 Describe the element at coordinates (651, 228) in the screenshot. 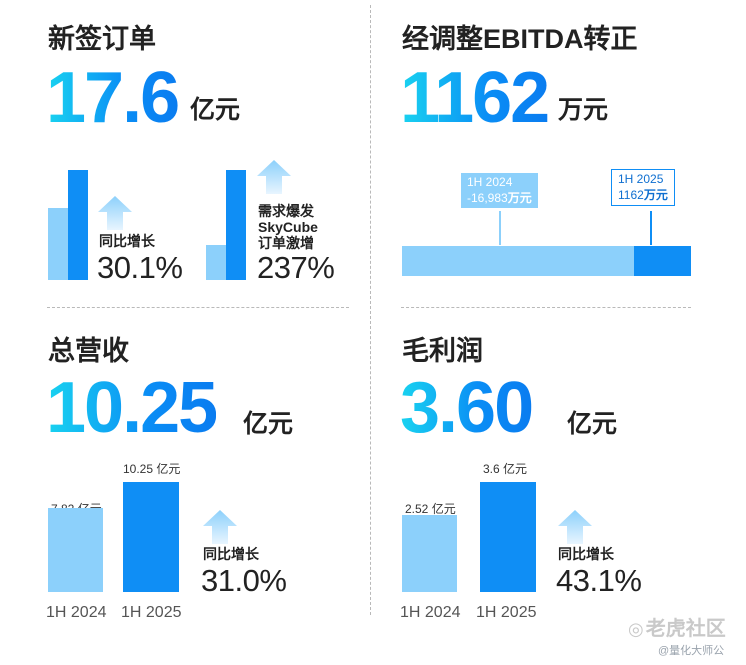

I see `callout-2025-pin` at that location.